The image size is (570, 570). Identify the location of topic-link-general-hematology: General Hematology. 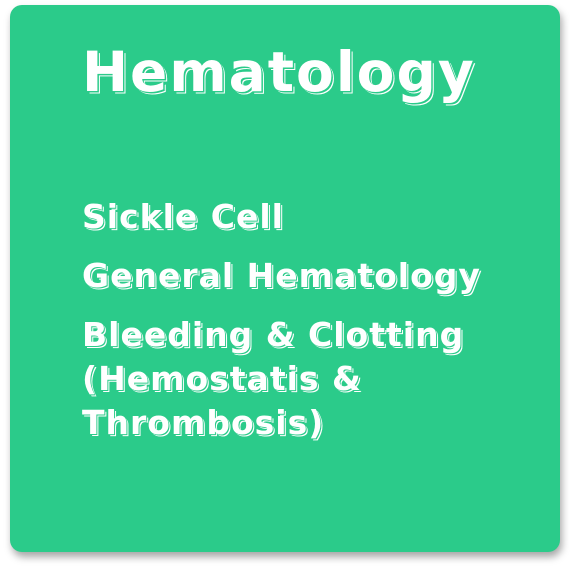
(281, 275).